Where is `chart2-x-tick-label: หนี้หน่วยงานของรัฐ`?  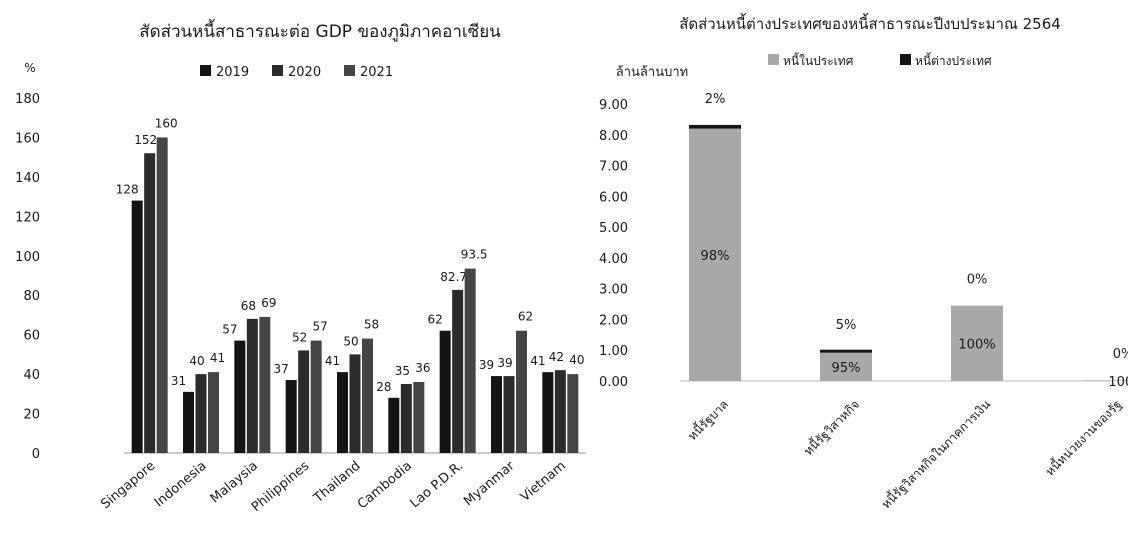 chart2-x-tick-label: หนี้หน่วยงานของรัฐ is located at coordinates (1082, 437).